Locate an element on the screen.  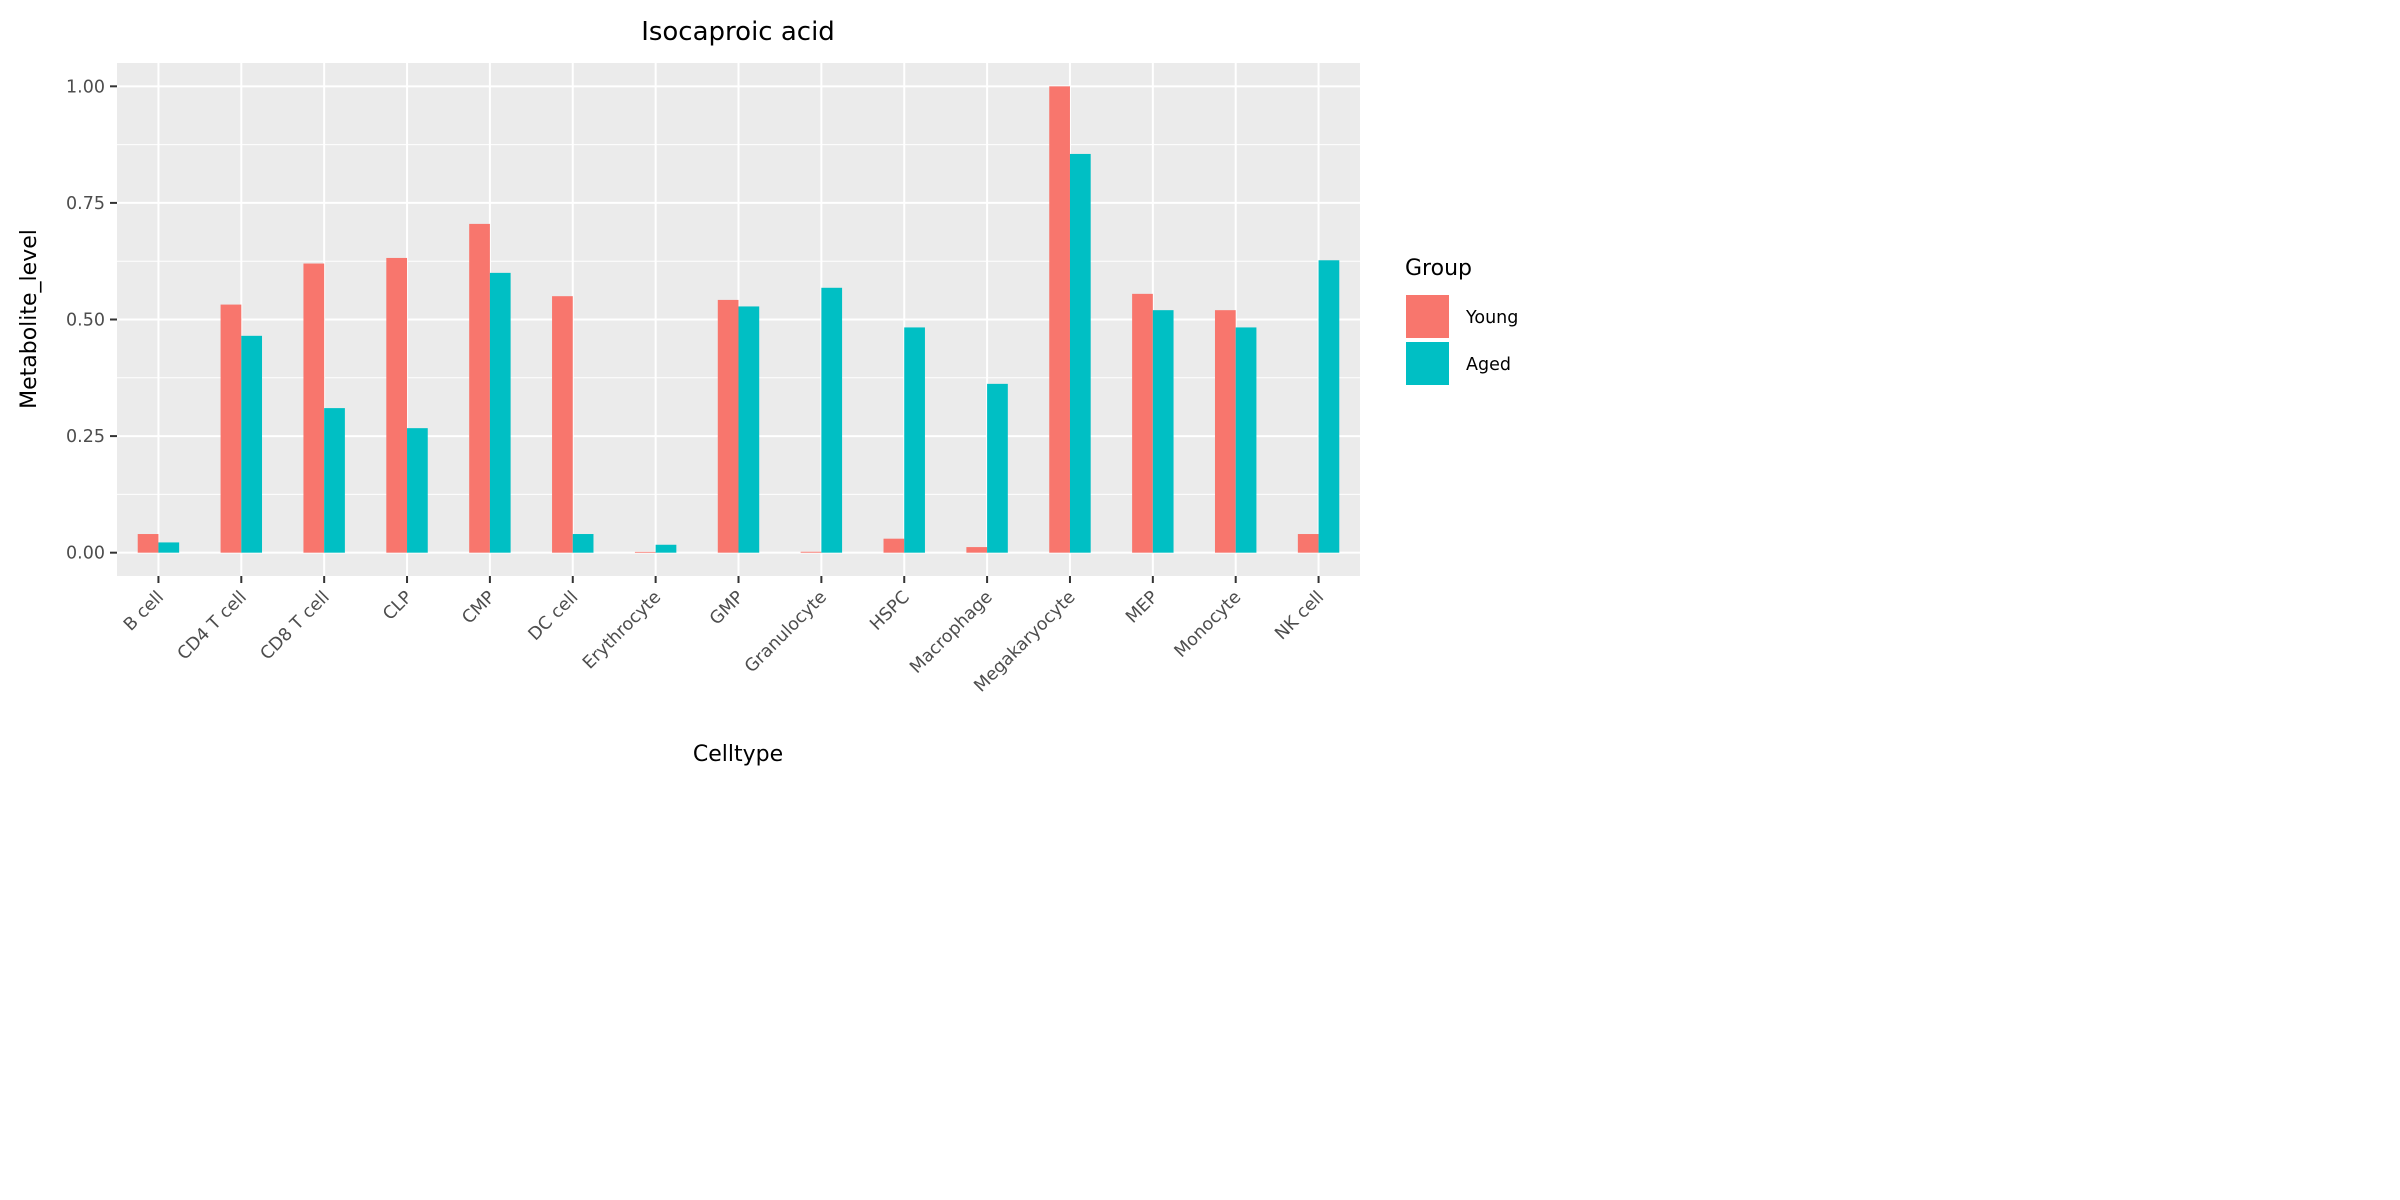
y-tick-label: 1.00 is located at coordinates (85, 87).